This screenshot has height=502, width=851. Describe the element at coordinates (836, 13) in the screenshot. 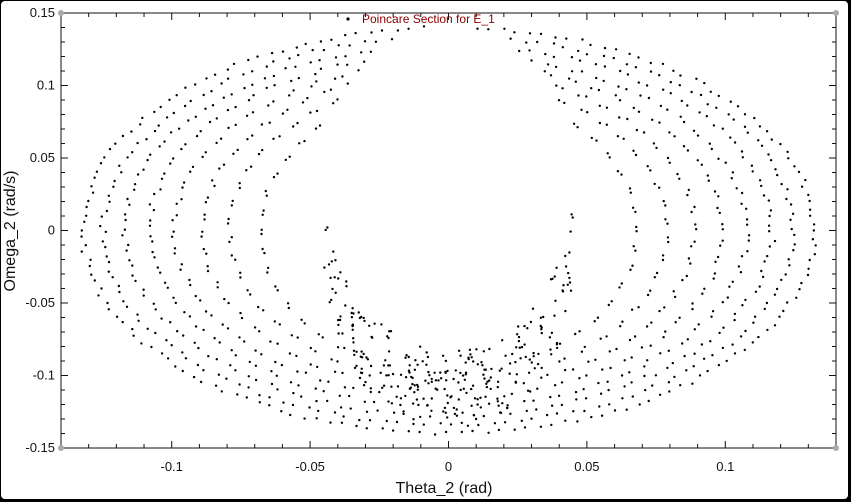

I see `corner-handle-top-right` at that location.